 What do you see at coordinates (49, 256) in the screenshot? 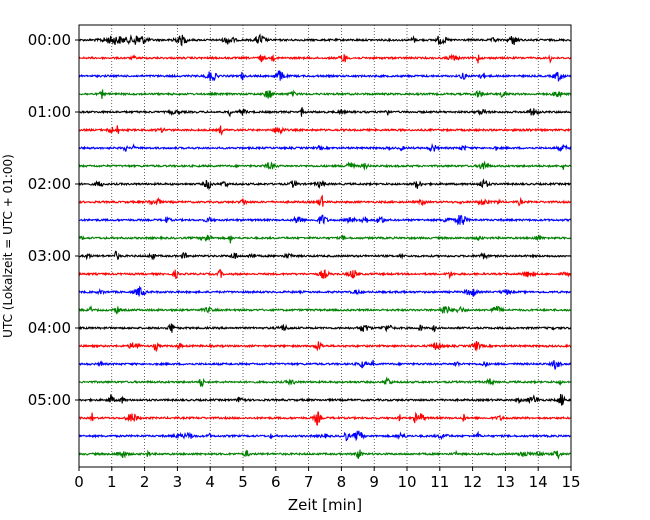
I see `y-tick-label: 03:00` at bounding box center [49, 256].